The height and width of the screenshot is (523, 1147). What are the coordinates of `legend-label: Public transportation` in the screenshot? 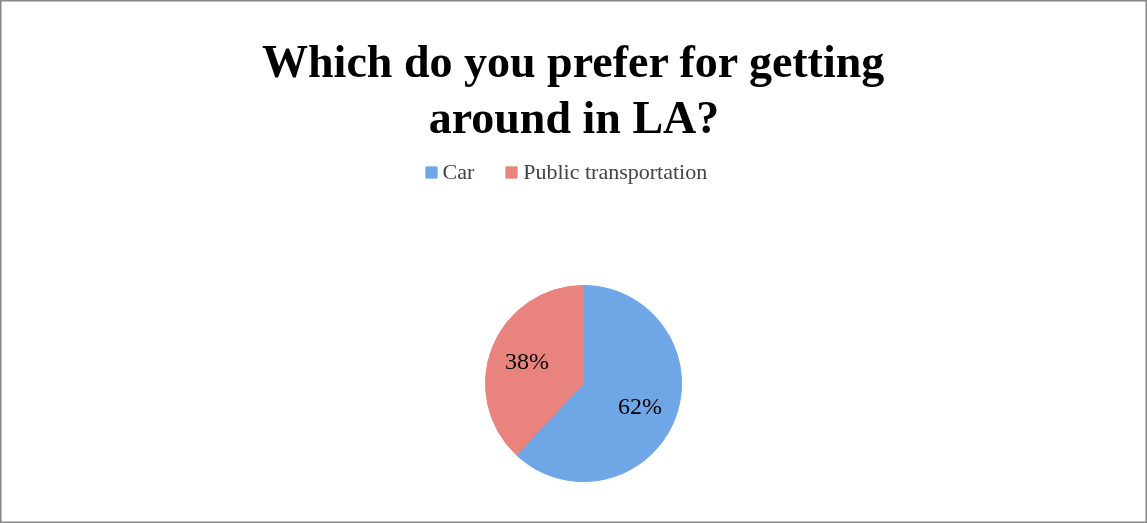 It's located at (615, 172).